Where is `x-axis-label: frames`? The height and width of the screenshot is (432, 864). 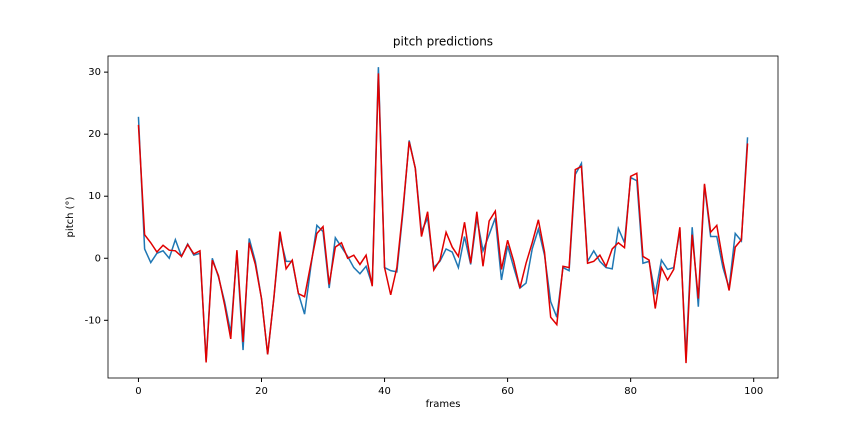 x-axis-label: frames is located at coordinates (443, 404).